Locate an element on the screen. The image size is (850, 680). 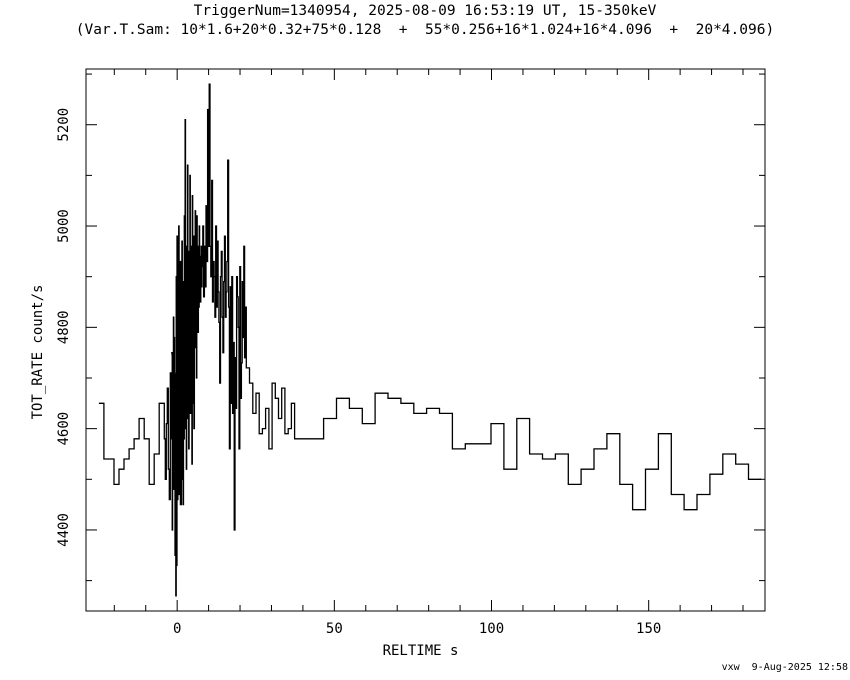
y-axis-label: TOT_RATE count/s is located at coordinates (38, 352).